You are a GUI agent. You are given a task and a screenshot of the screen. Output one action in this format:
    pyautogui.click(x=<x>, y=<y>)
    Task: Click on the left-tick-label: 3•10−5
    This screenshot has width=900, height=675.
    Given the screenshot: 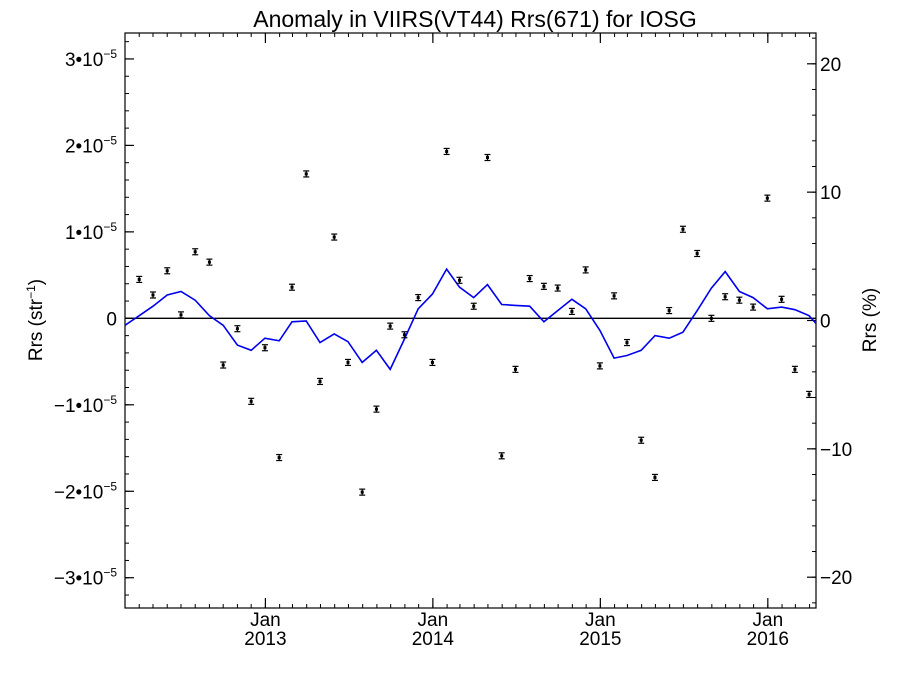 What is the action you would take?
    pyautogui.click(x=91, y=59)
    